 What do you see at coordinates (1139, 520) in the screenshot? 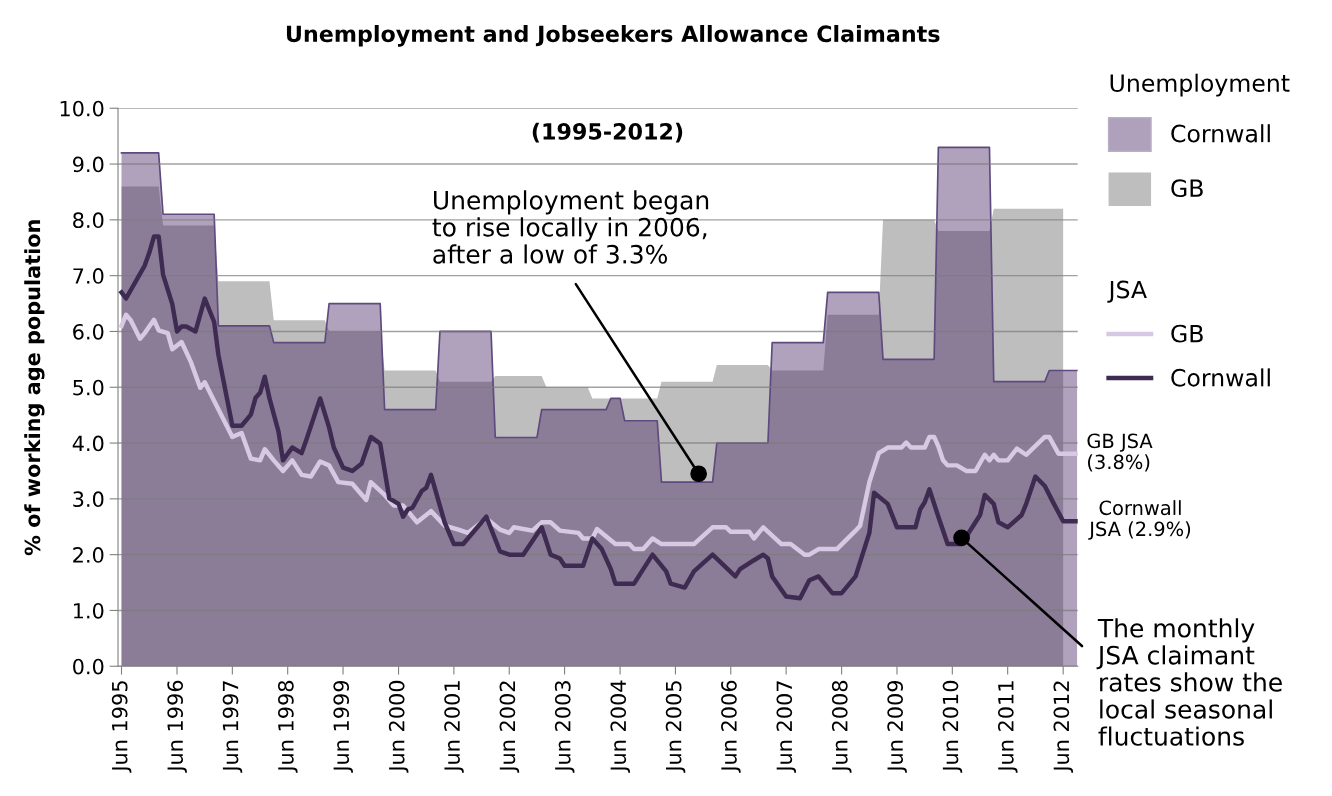
I see `text: Cornwall JSA (2.9%)` at bounding box center [1139, 520].